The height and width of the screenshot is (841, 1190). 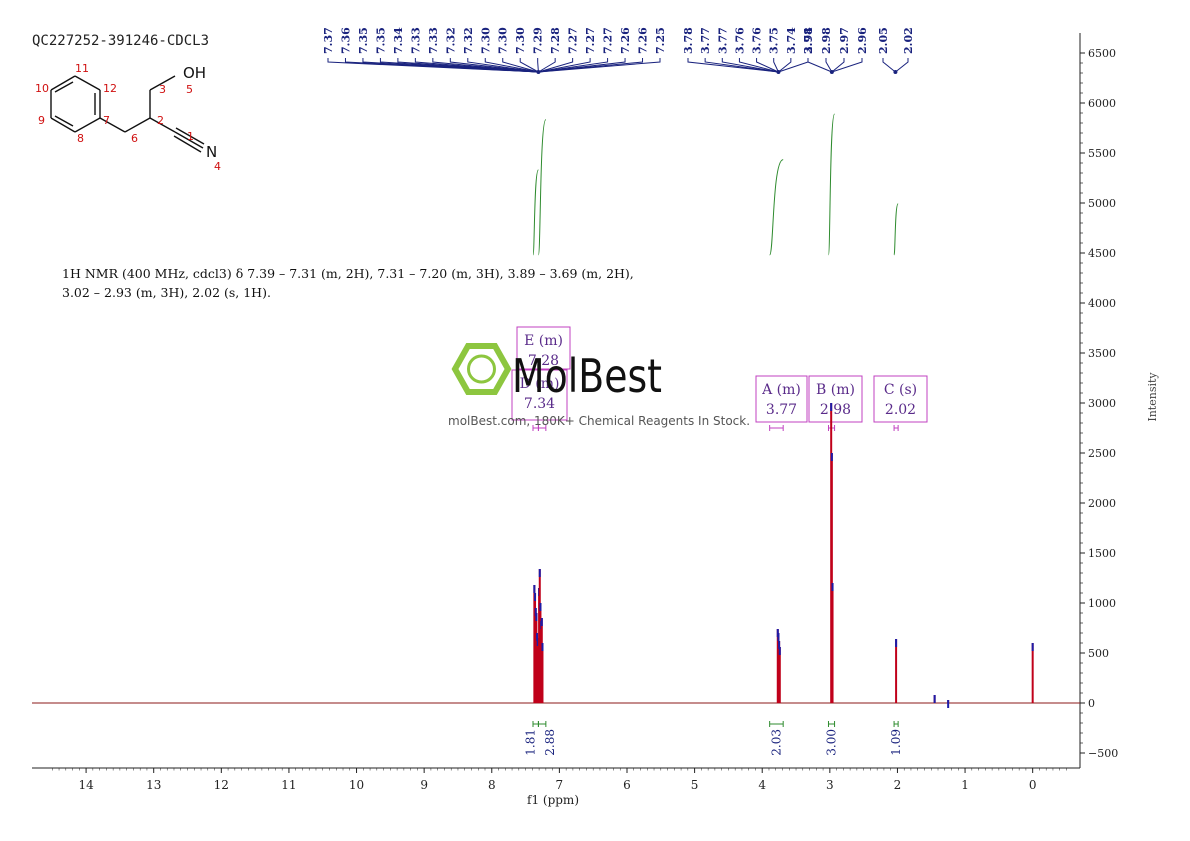 I want to click on molbest-logo-icon, so click(x=481, y=369).